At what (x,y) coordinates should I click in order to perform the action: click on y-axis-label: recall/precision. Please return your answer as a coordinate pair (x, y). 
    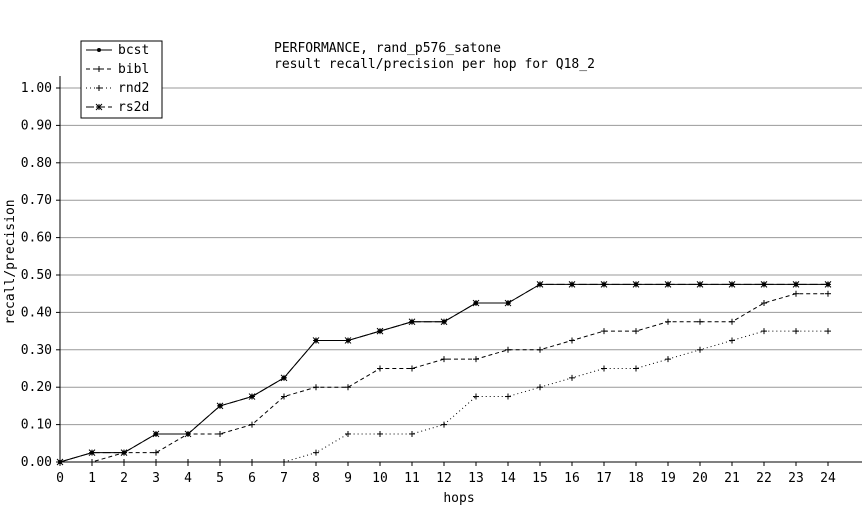
    Looking at the image, I should click on (10, 261).